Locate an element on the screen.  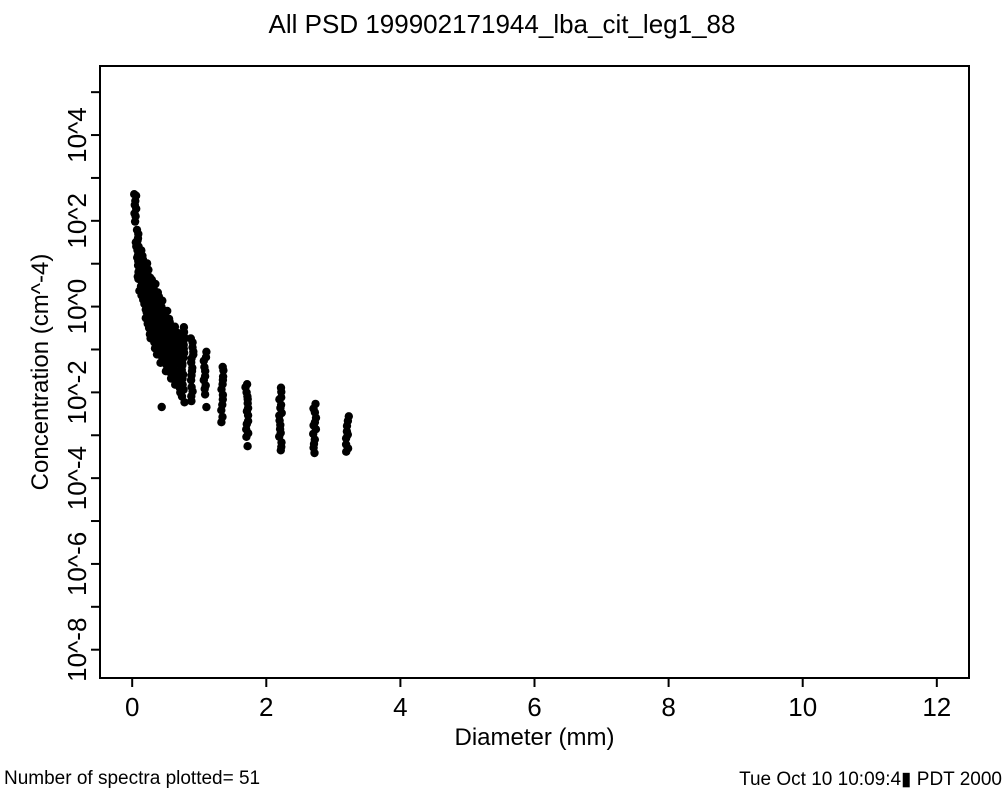
spectra-count-annotation: Number of spectra plotted= 51 is located at coordinates (132, 778).